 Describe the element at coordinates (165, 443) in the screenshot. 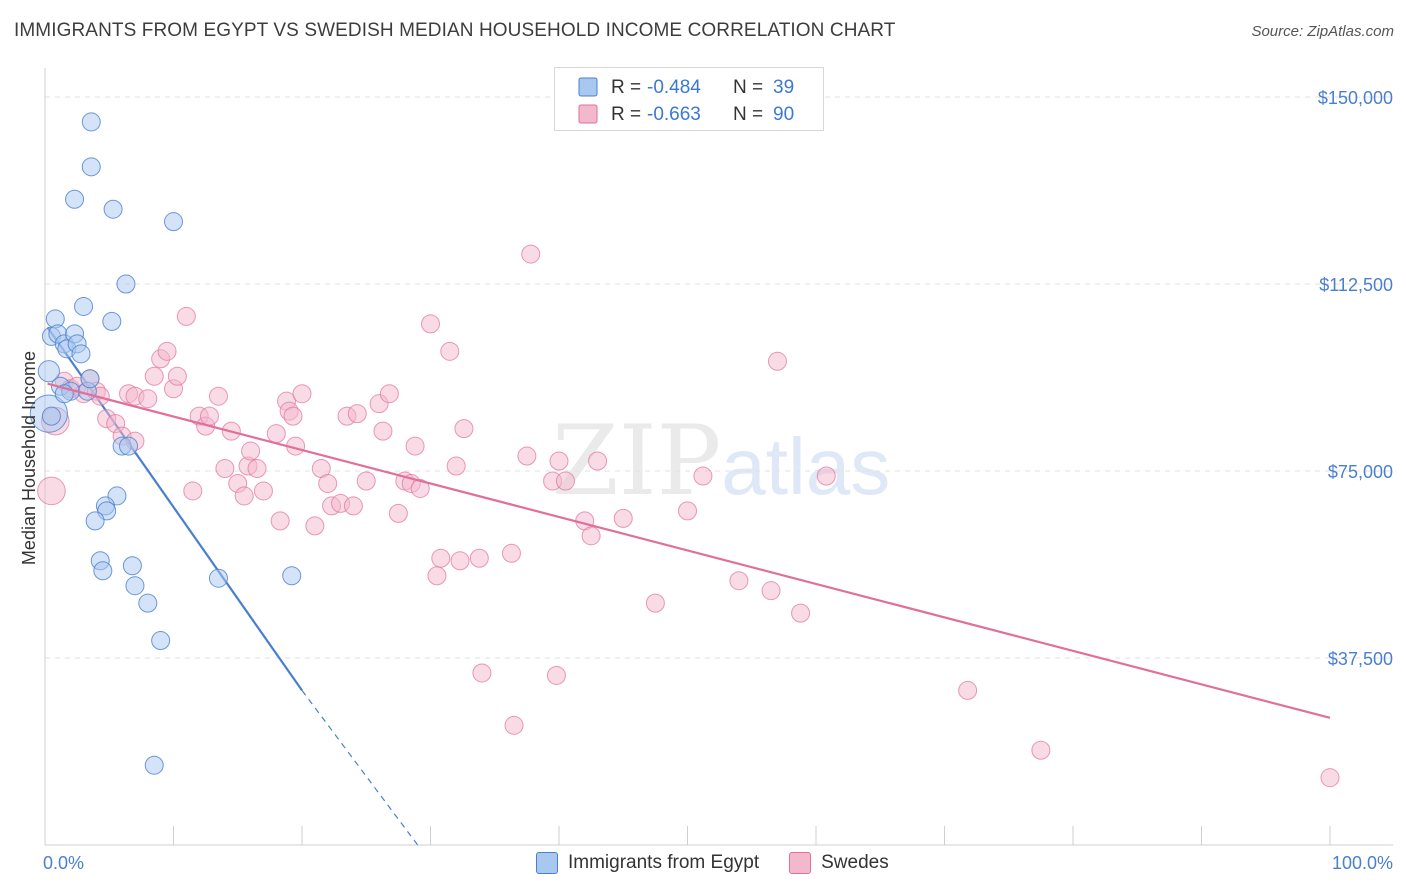

I see `egypt-points` at that location.